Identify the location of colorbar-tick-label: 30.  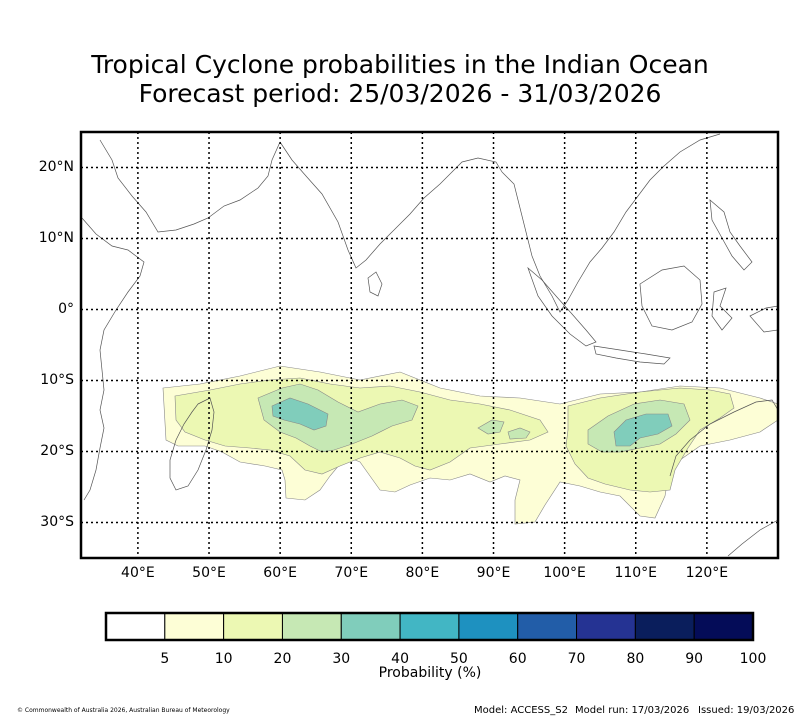
(341, 659).